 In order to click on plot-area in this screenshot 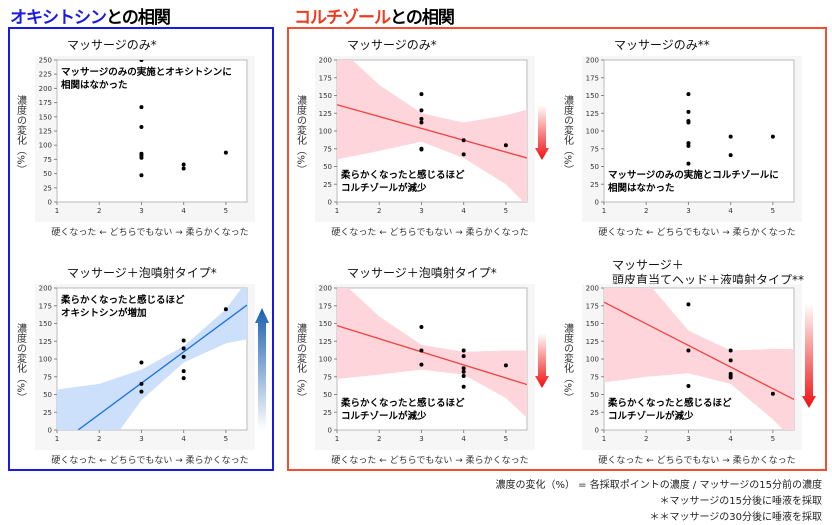, I will do `click(152, 131)`.